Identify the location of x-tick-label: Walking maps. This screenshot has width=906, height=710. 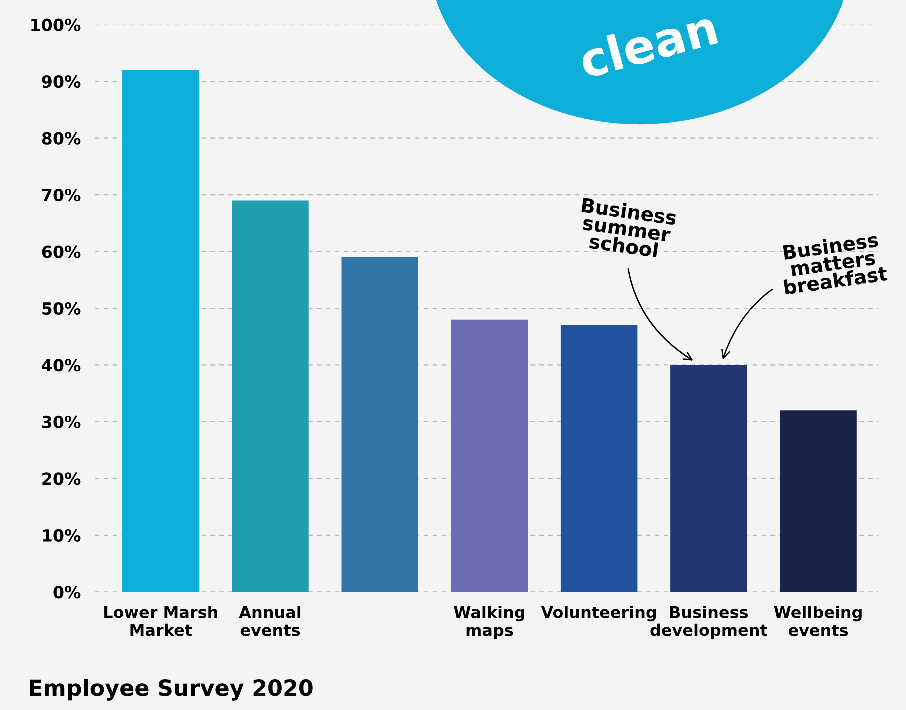
(489, 623).